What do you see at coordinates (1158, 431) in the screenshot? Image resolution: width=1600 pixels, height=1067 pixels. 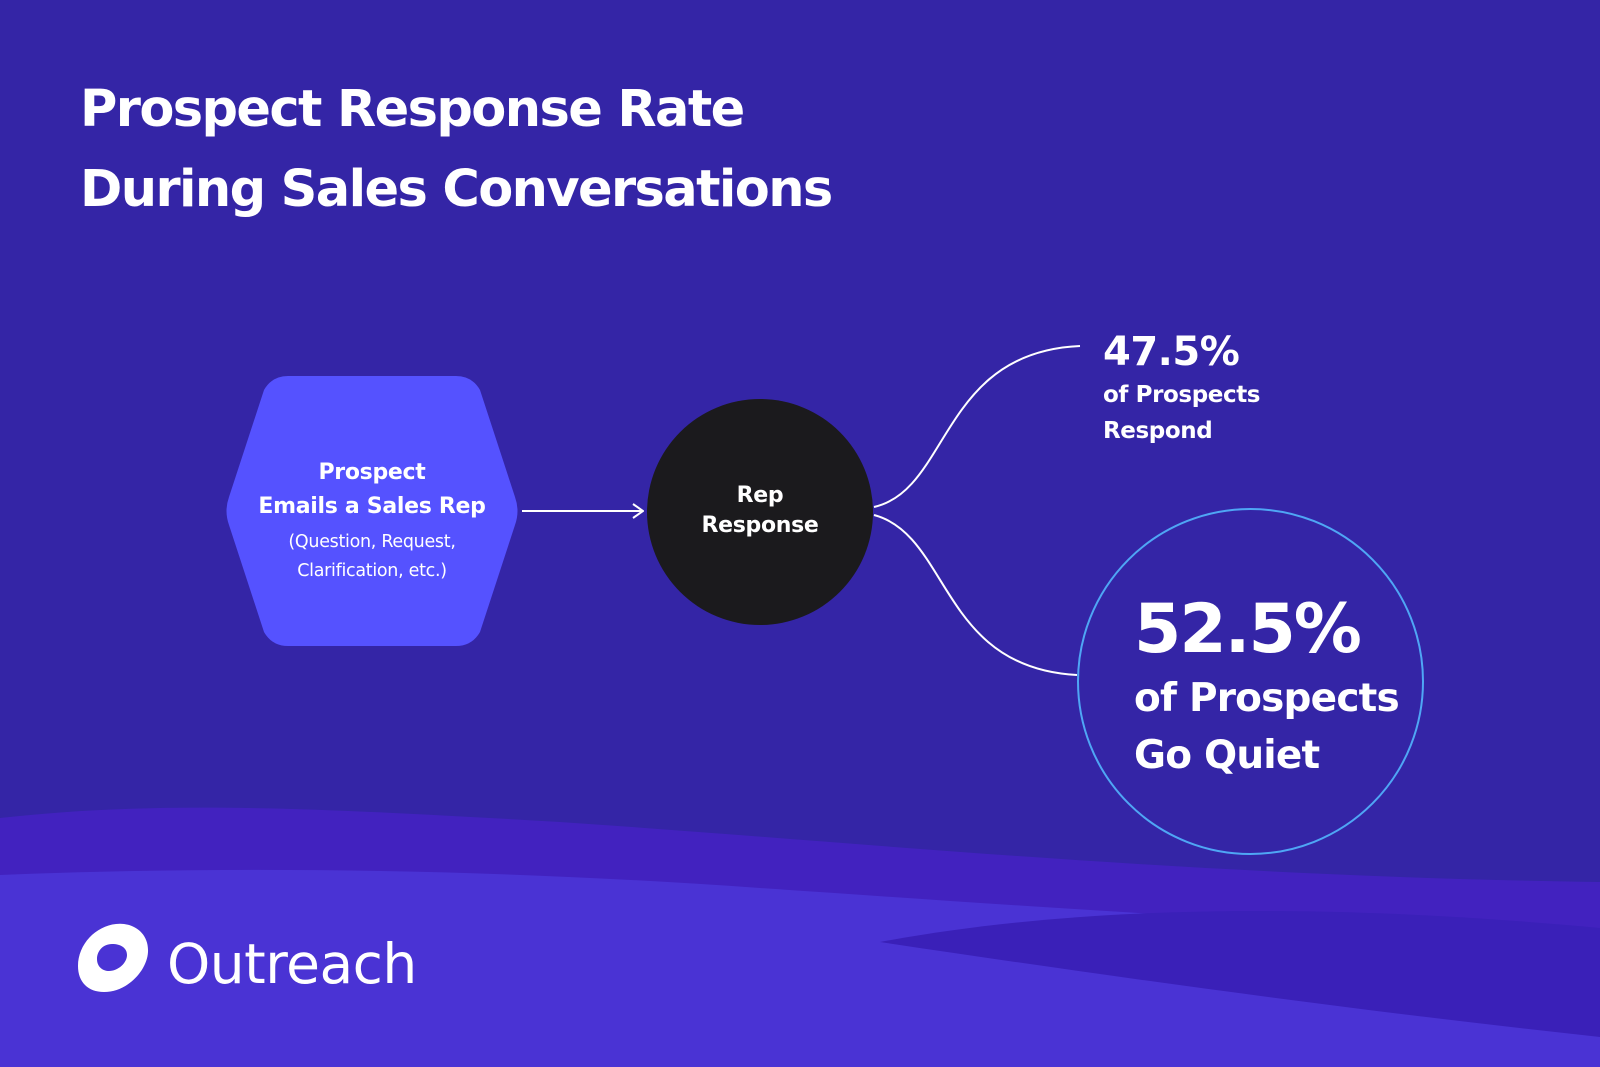 I see `respond-label-line-2: Respond` at bounding box center [1158, 431].